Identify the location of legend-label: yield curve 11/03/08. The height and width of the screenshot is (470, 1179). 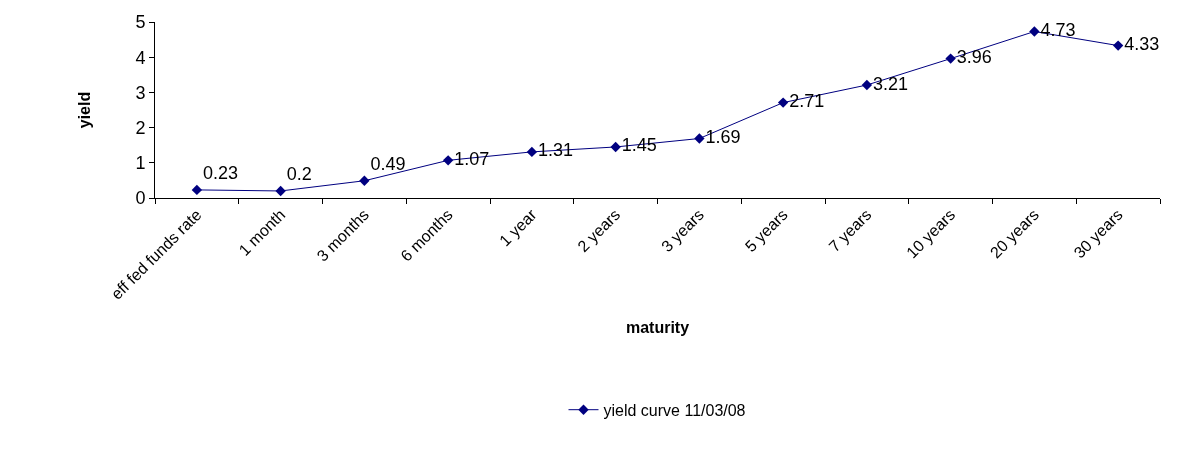
(674, 410).